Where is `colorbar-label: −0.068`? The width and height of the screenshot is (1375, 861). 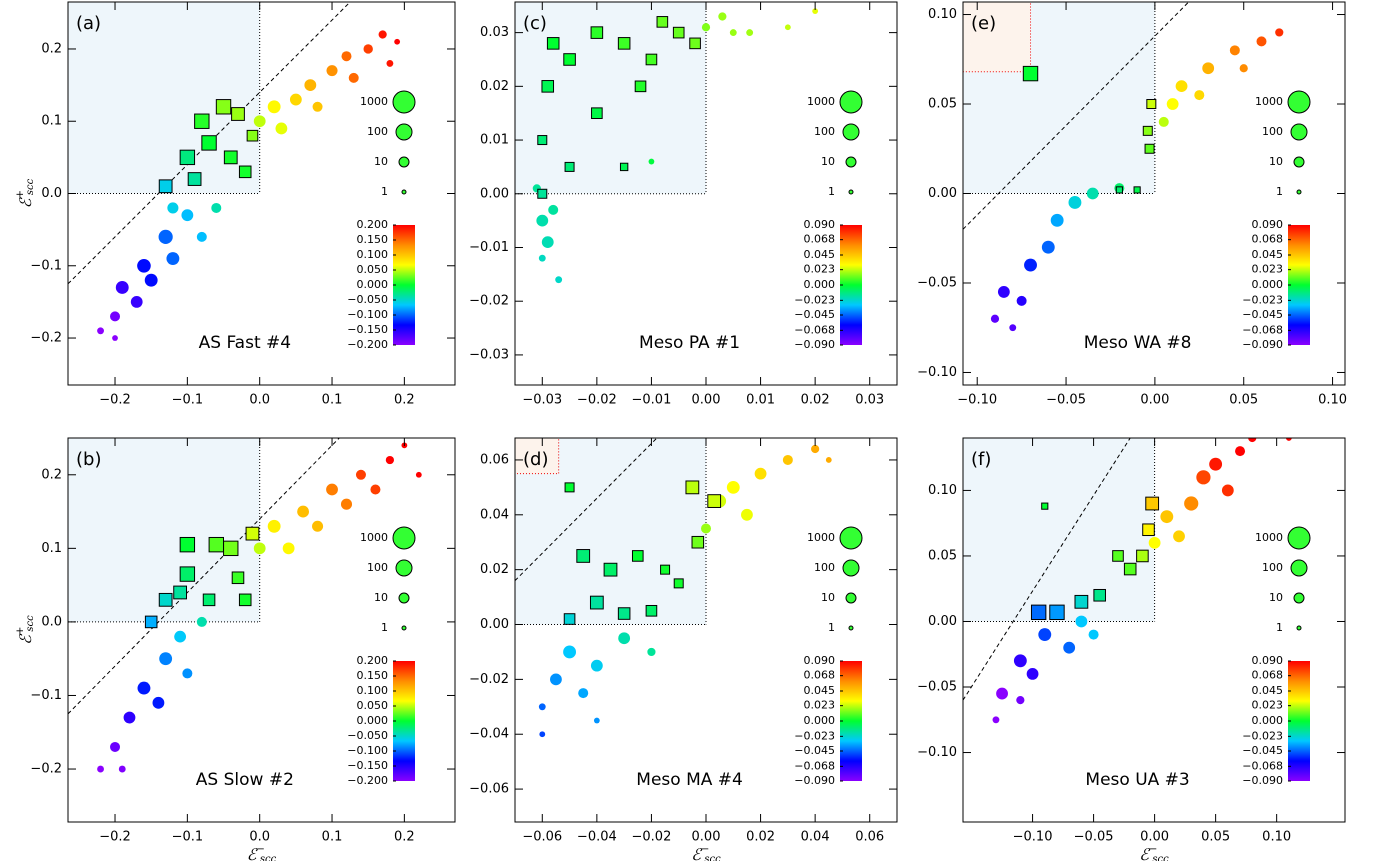
colorbar-label: −0.068 is located at coordinates (1262, 329).